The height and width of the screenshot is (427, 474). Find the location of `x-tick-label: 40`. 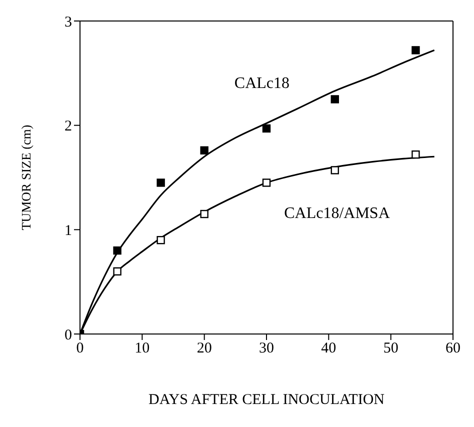

x-tick-label: 40 is located at coordinates (328, 348).